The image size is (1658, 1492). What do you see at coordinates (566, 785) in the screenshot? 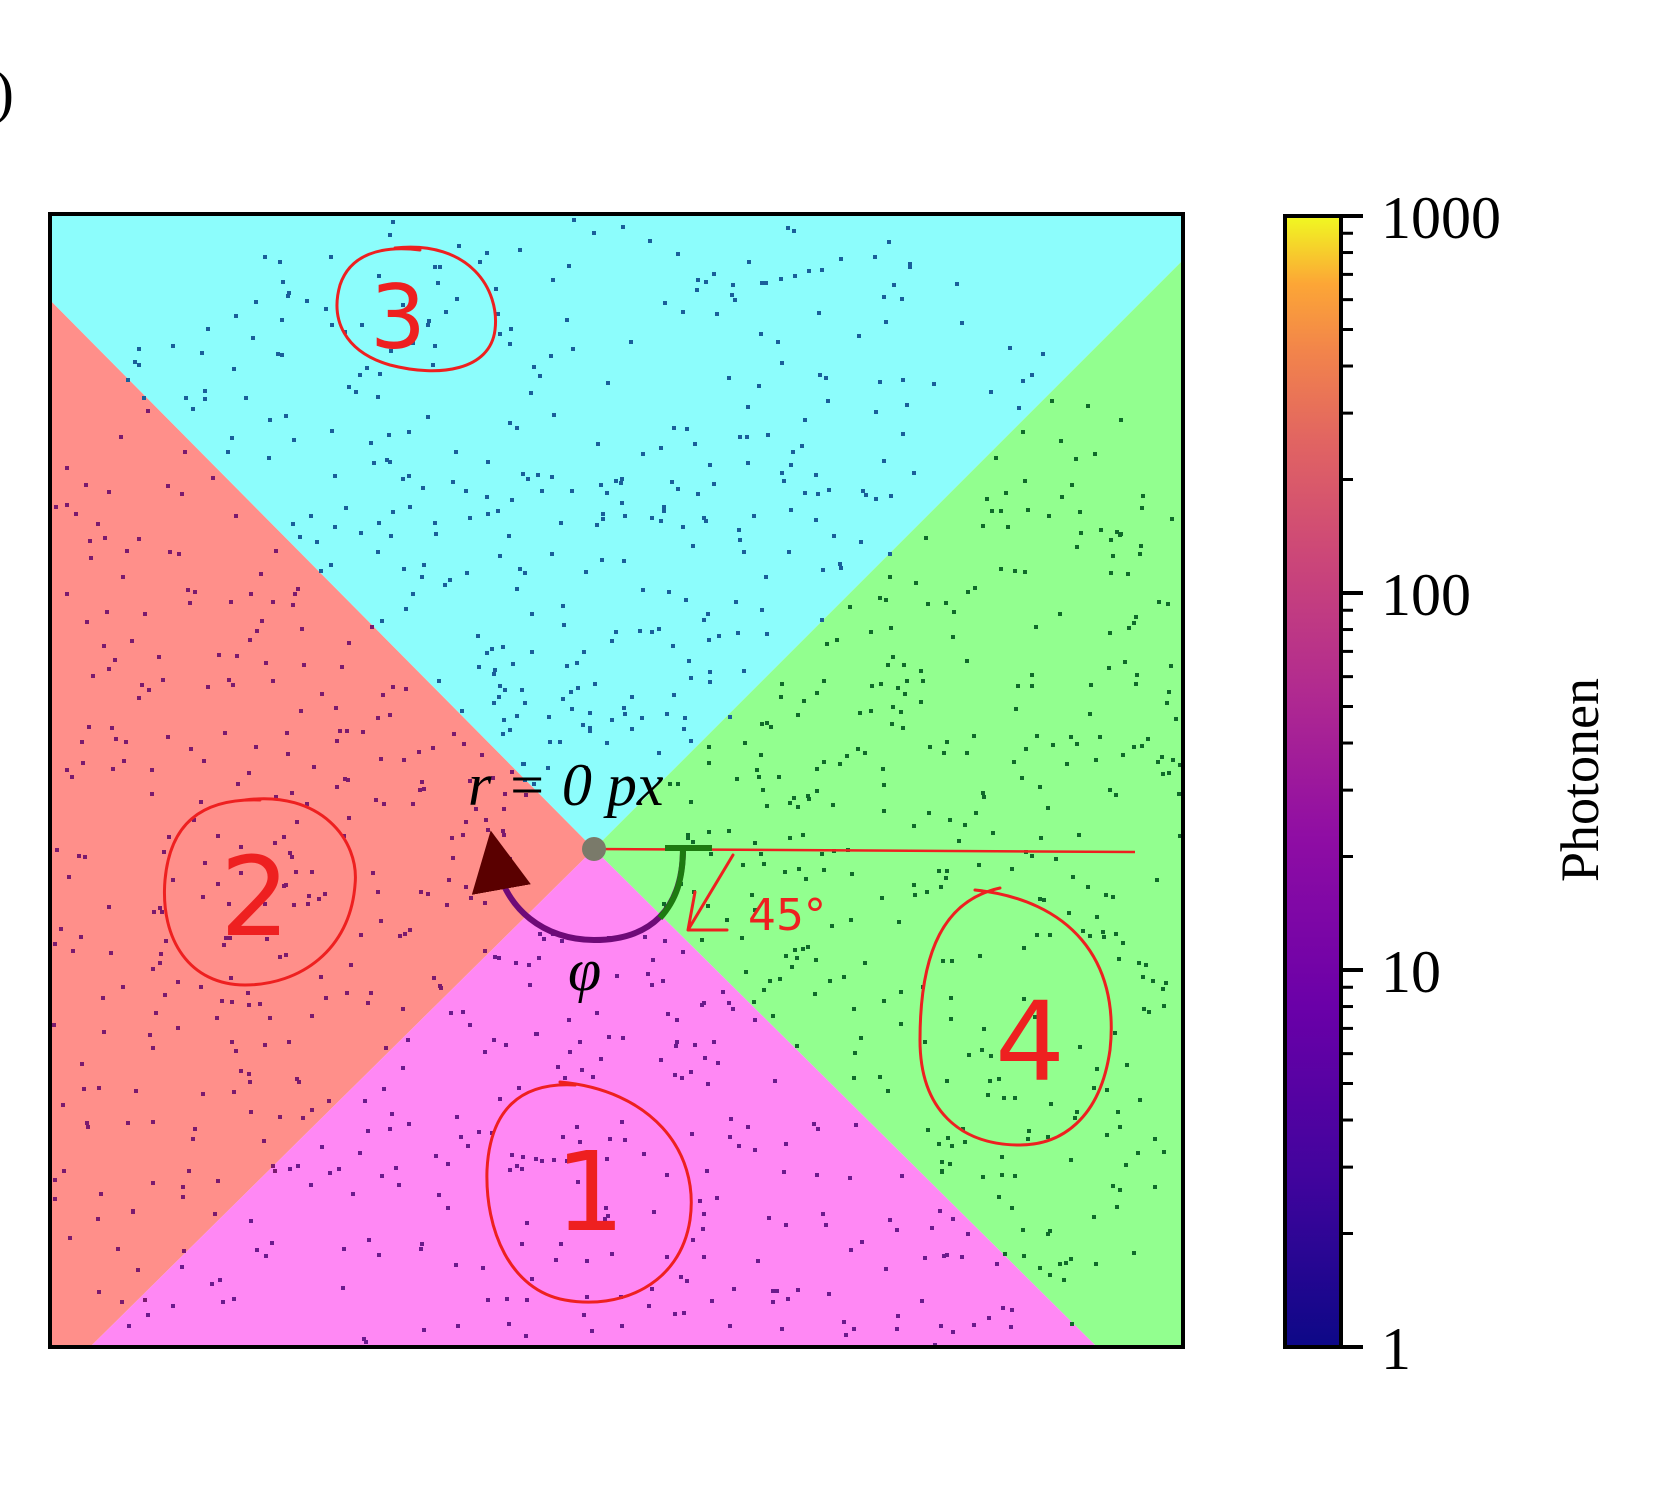
I see `center-label: r = 0 px` at bounding box center [566, 785].